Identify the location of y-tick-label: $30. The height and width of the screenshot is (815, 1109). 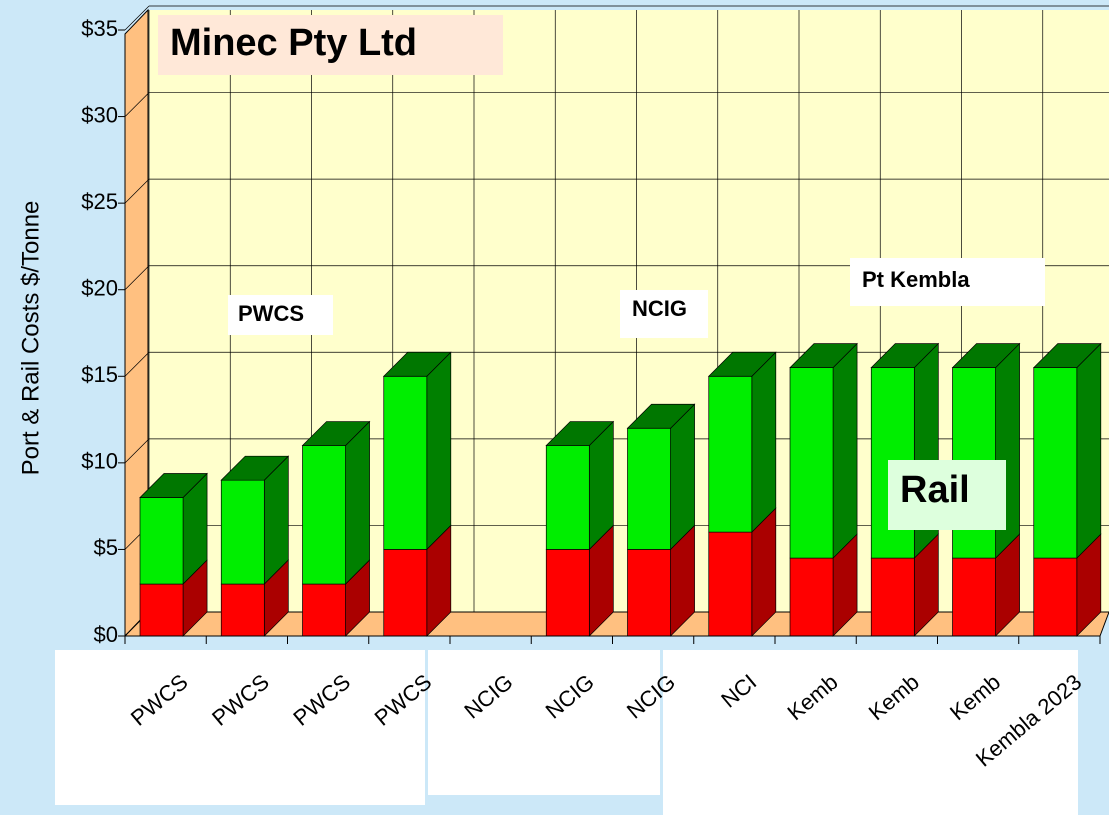
(99, 114).